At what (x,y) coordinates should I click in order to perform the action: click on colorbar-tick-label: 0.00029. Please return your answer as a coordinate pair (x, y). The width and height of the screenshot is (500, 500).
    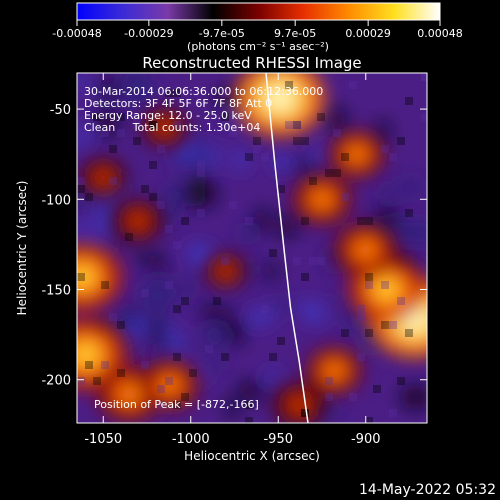
    Looking at the image, I should click on (368, 33).